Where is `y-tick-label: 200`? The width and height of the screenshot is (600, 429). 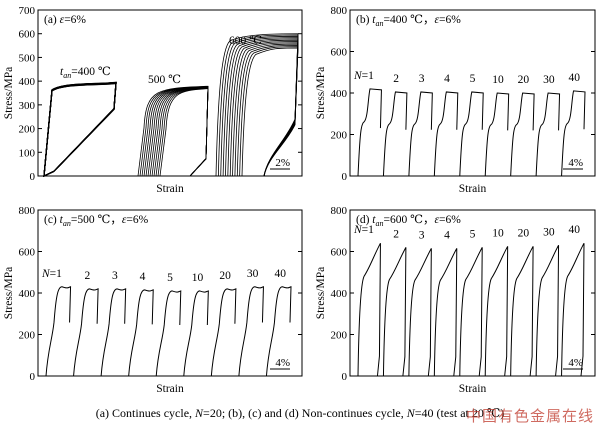 y-tick-label: 200 is located at coordinates (27, 130).